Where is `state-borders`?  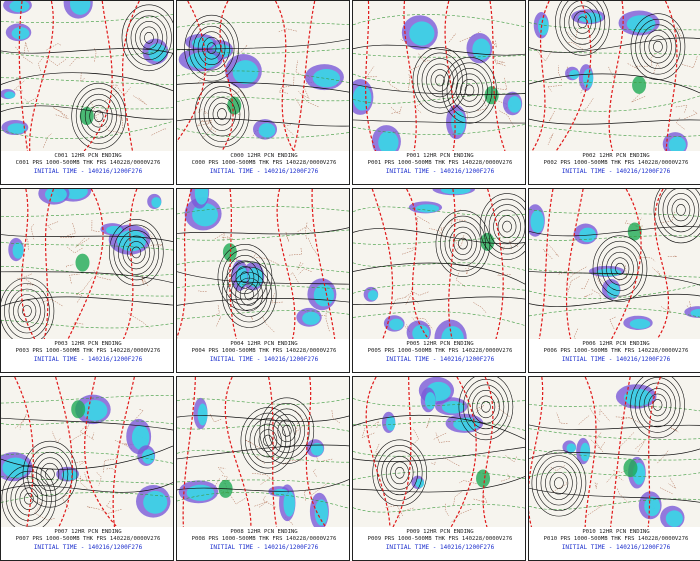 state-borders is located at coordinates (455, 271).